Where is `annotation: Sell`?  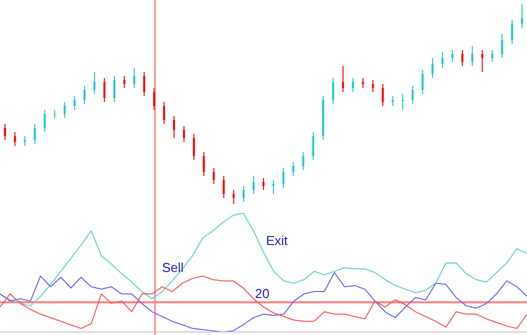 annotation: Sell is located at coordinates (173, 267).